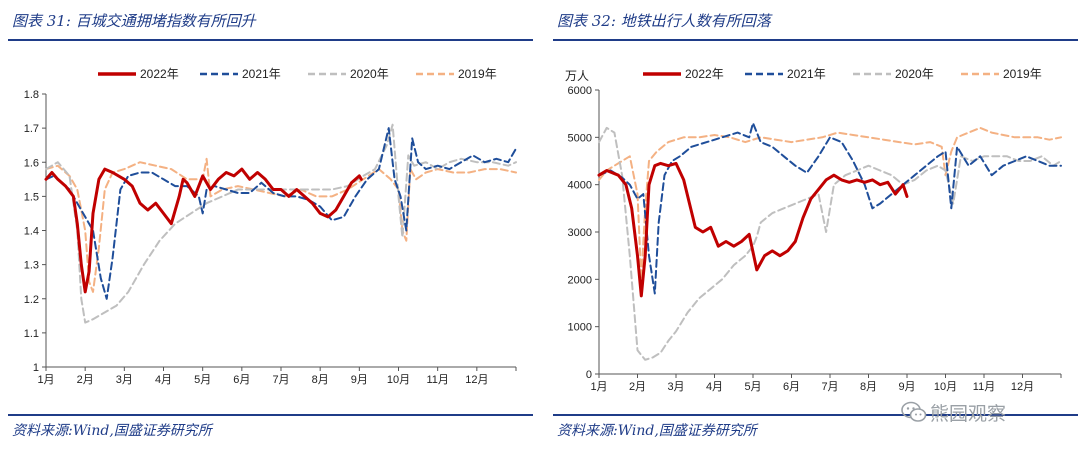 This screenshot has width=1080, height=460. Describe the element at coordinates (31, 266) in the screenshot. I see `y-tick-label: 1.3` at that location.